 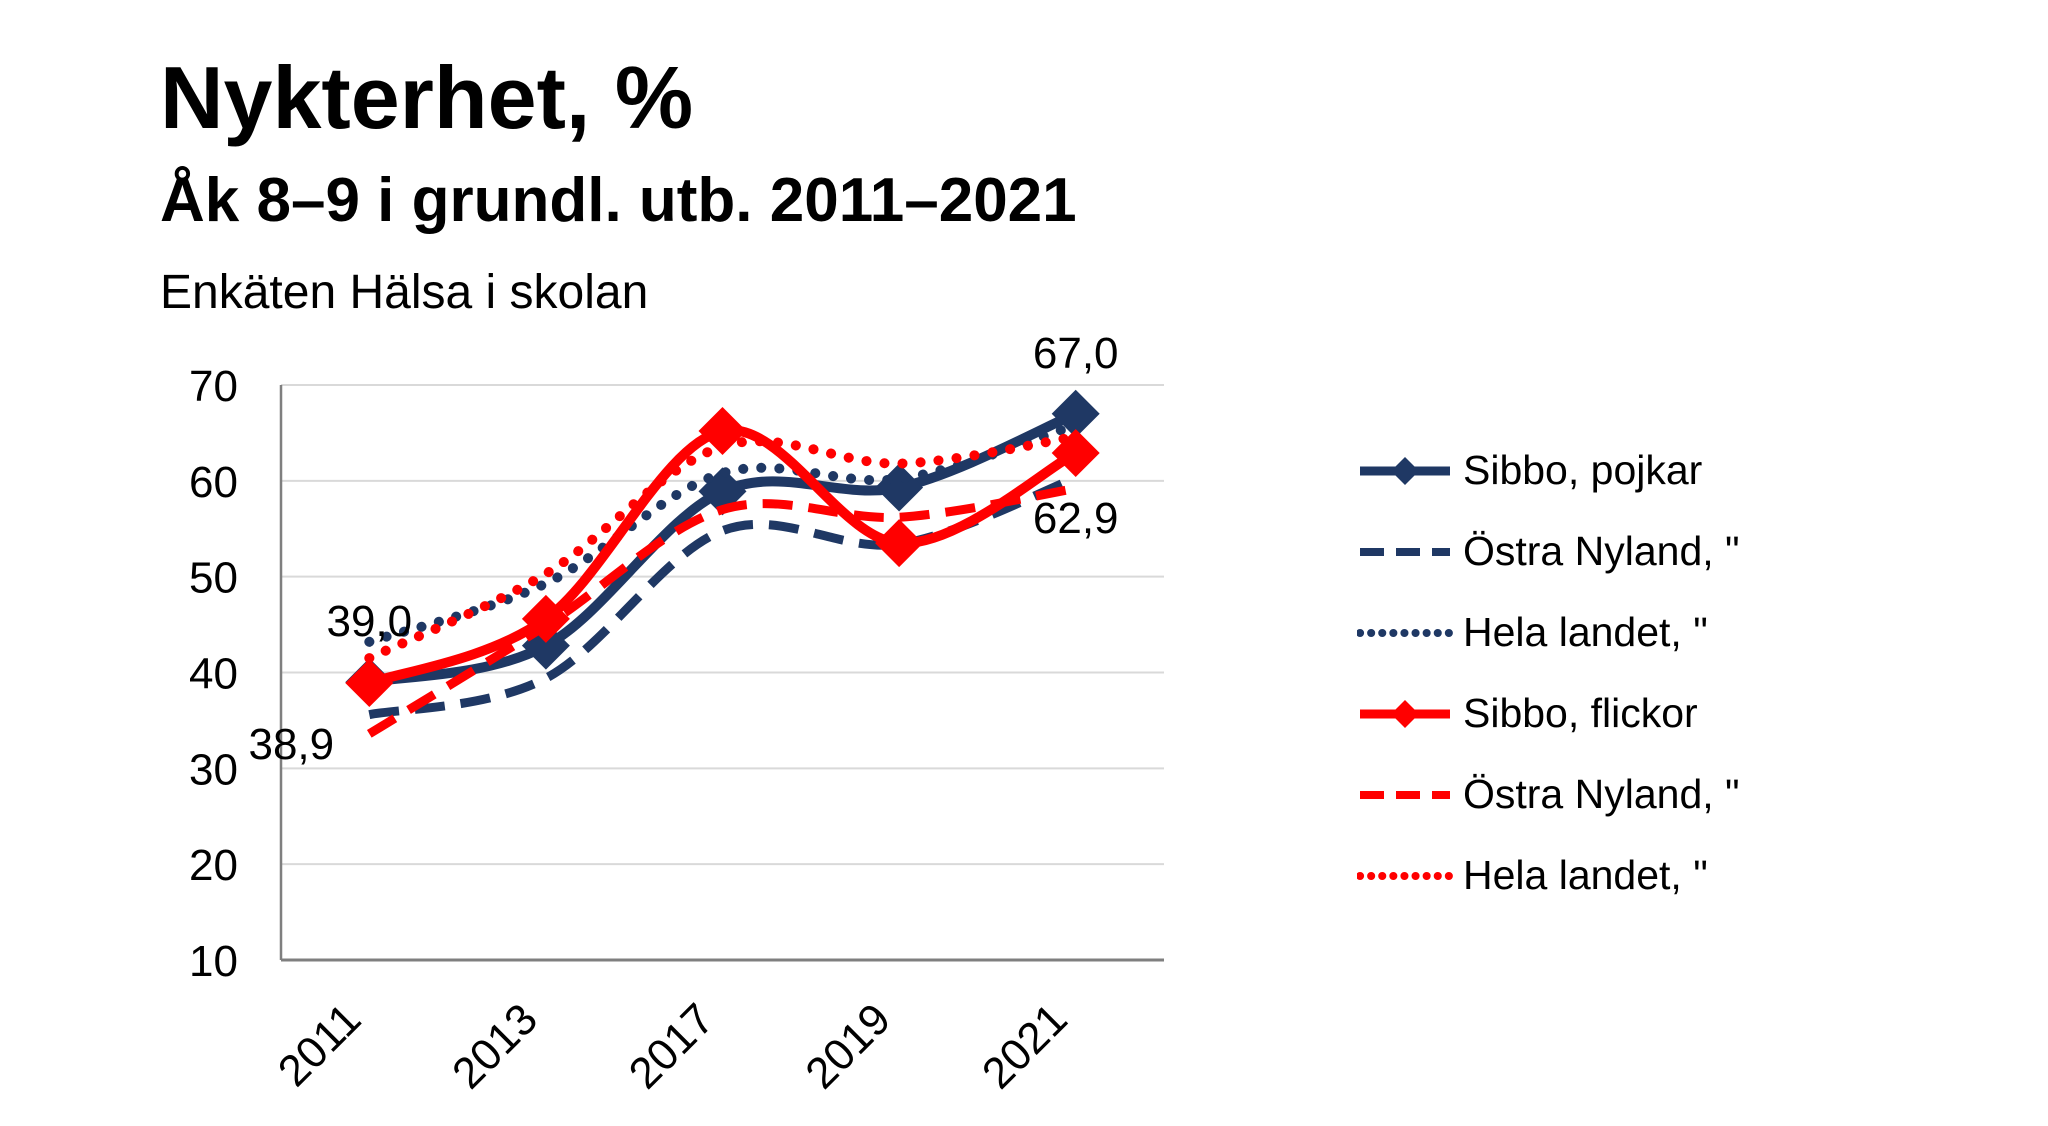 What do you see at coordinates (213, 865) in the screenshot?
I see `y-tick-label: 20` at bounding box center [213, 865].